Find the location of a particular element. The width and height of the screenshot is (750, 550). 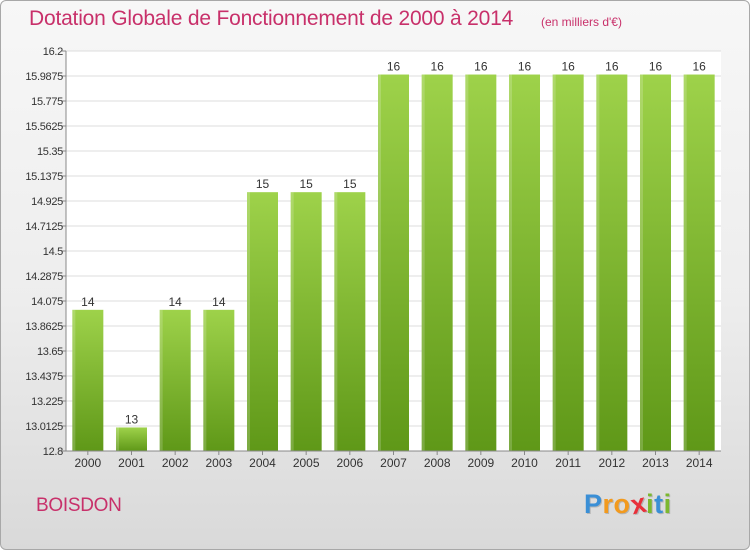

x-tick-label: 2005 is located at coordinates (306, 463).